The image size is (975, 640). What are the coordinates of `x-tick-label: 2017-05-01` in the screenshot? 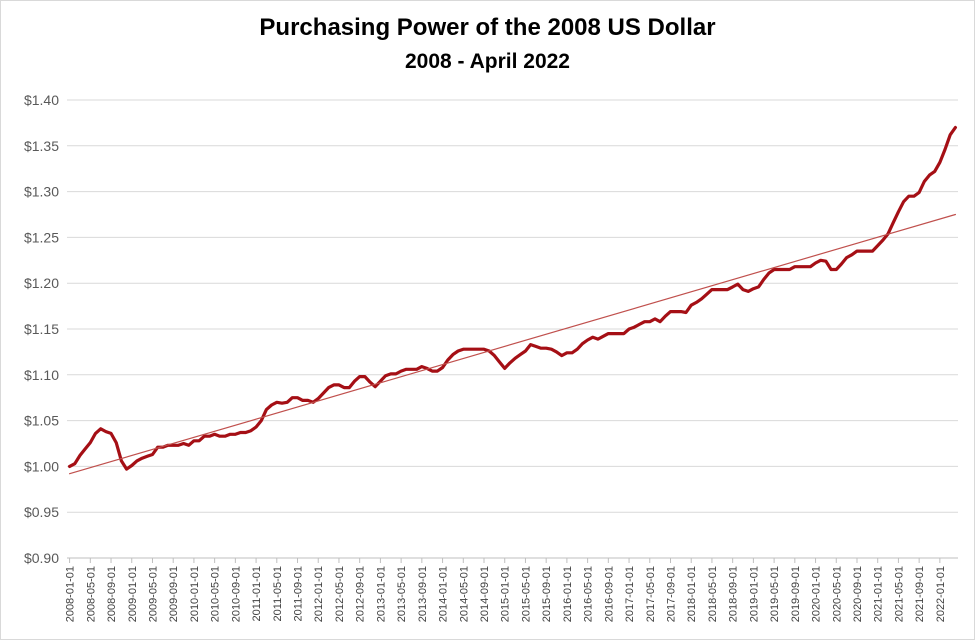 It's located at (651, 594).